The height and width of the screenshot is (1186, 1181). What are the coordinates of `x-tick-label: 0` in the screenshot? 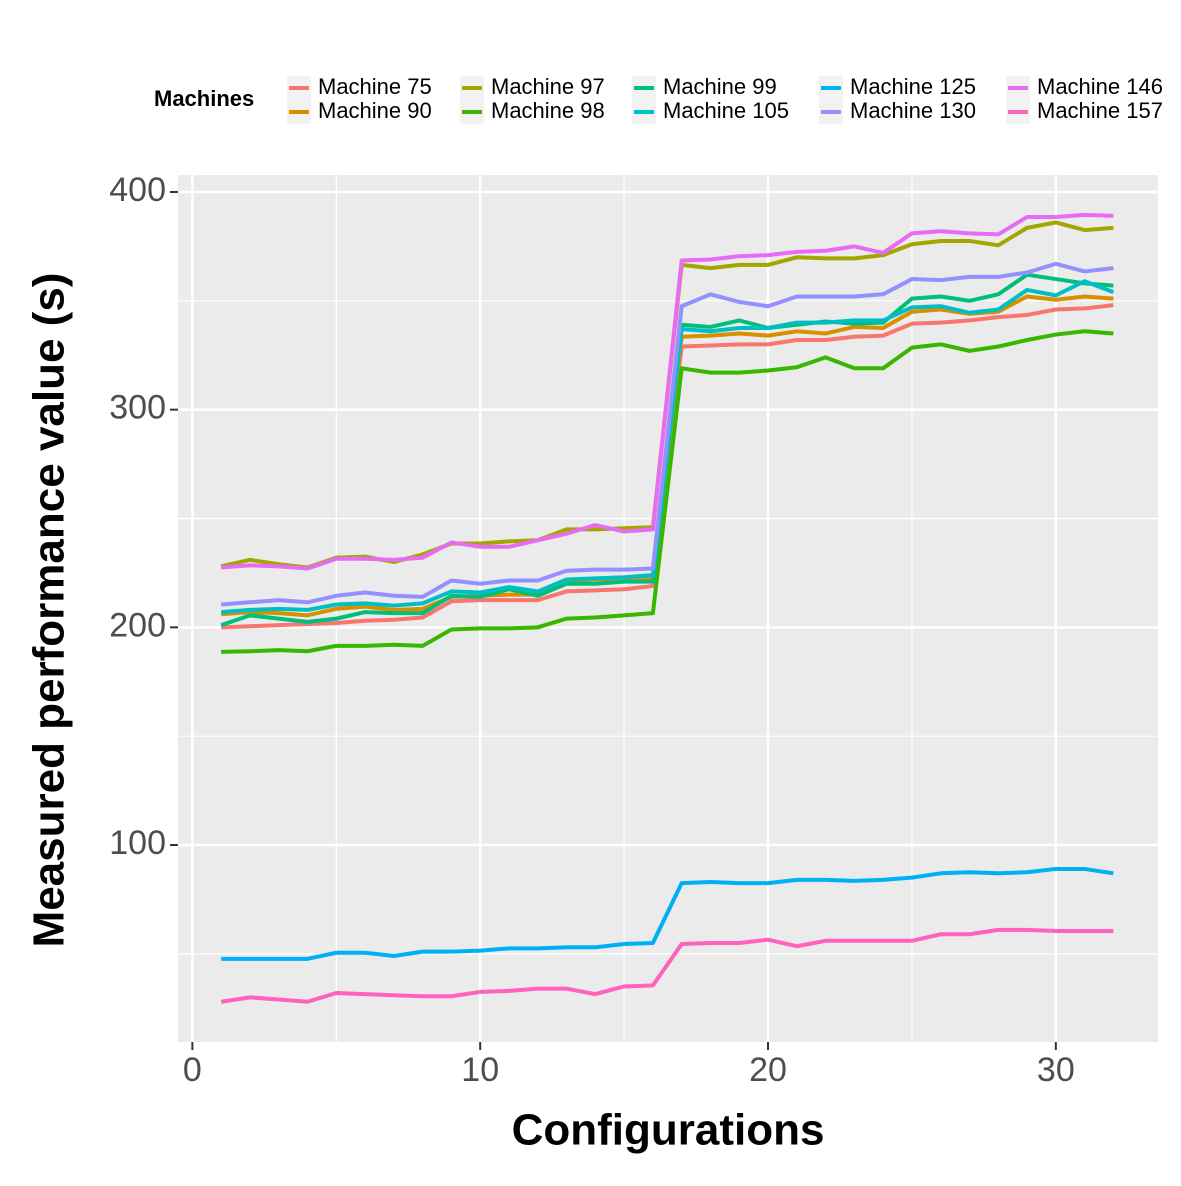 It's located at (192, 1070).